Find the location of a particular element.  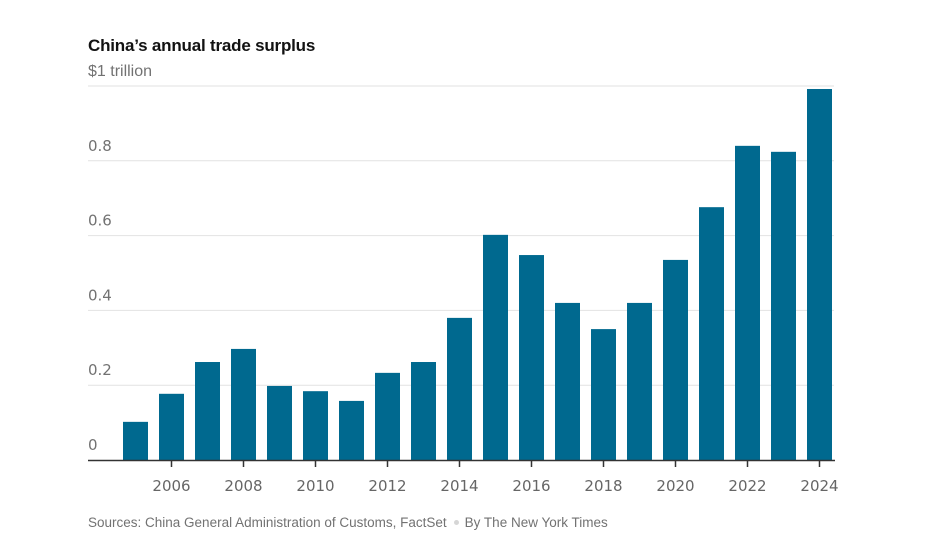

y-tick-label: 0.6 is located at coordinates (100, 221).